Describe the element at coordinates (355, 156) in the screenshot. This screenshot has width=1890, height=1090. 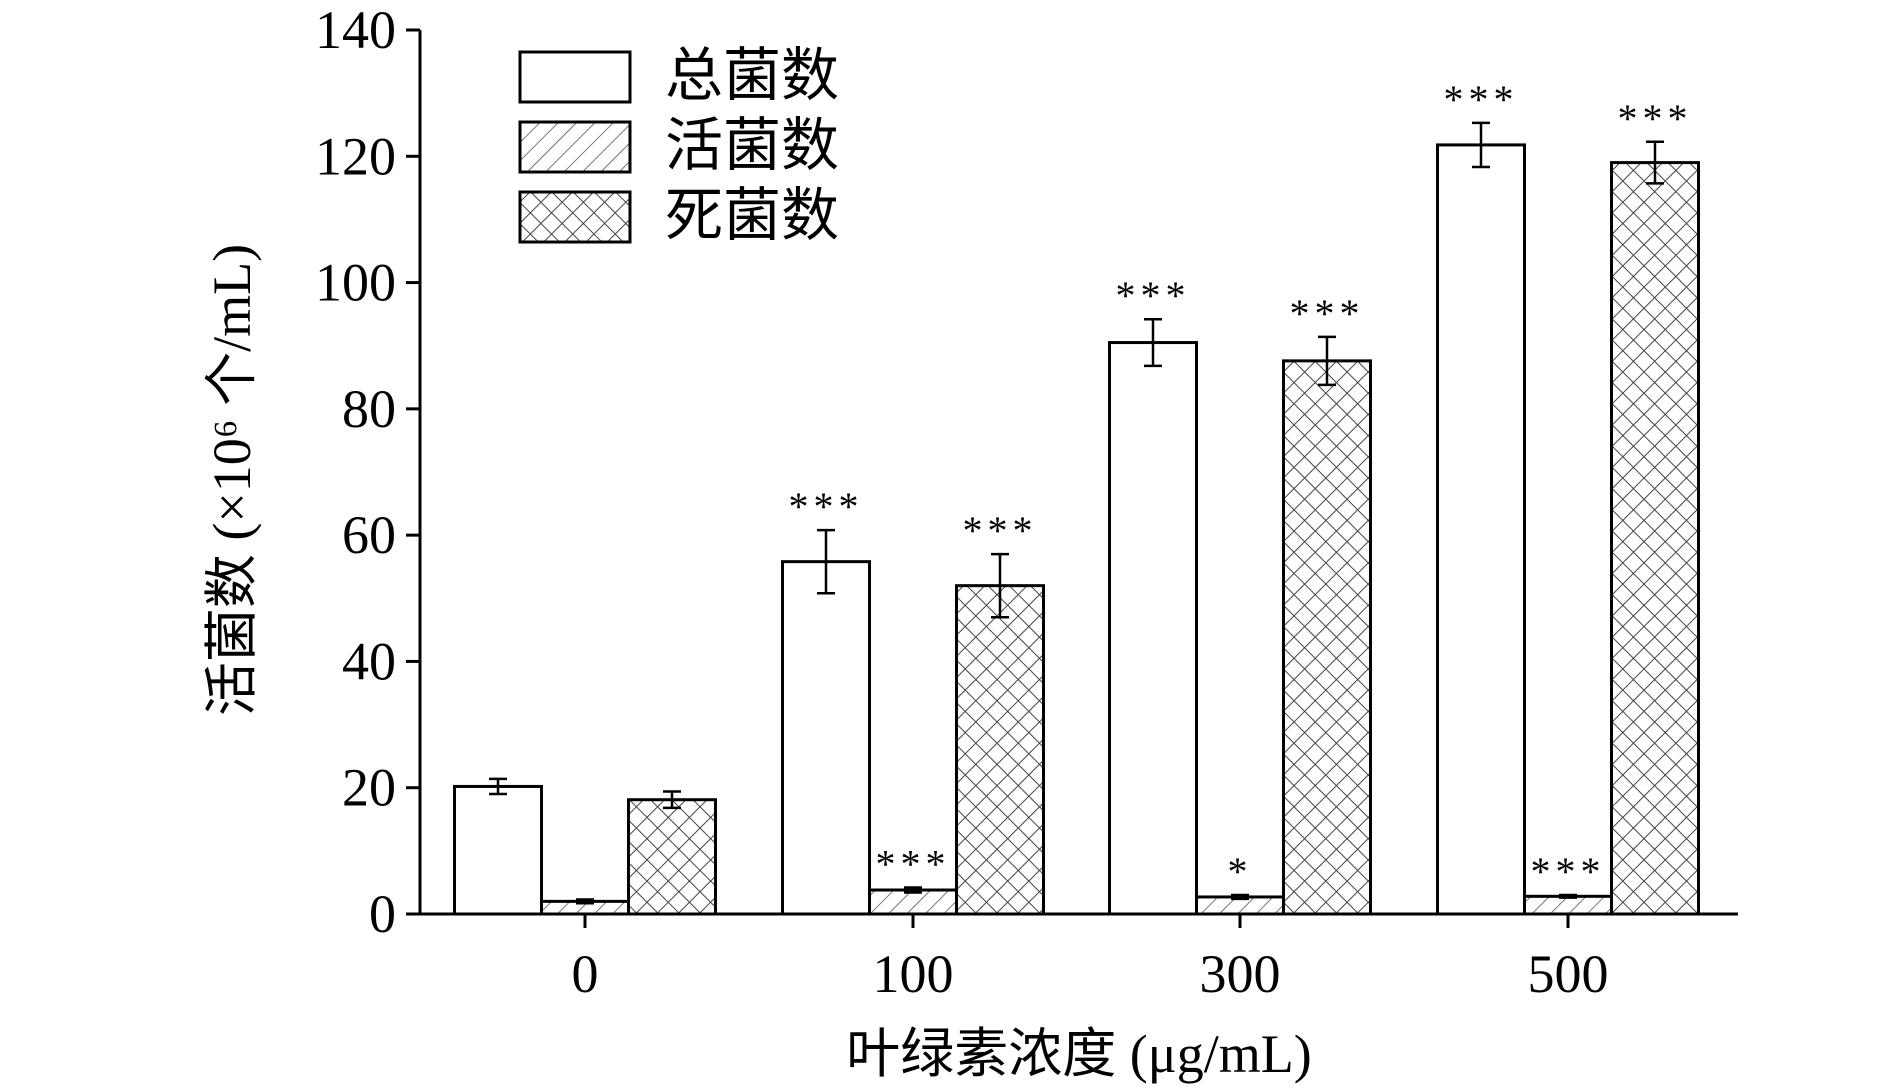
I see `y-tick-label: 120` at that location.